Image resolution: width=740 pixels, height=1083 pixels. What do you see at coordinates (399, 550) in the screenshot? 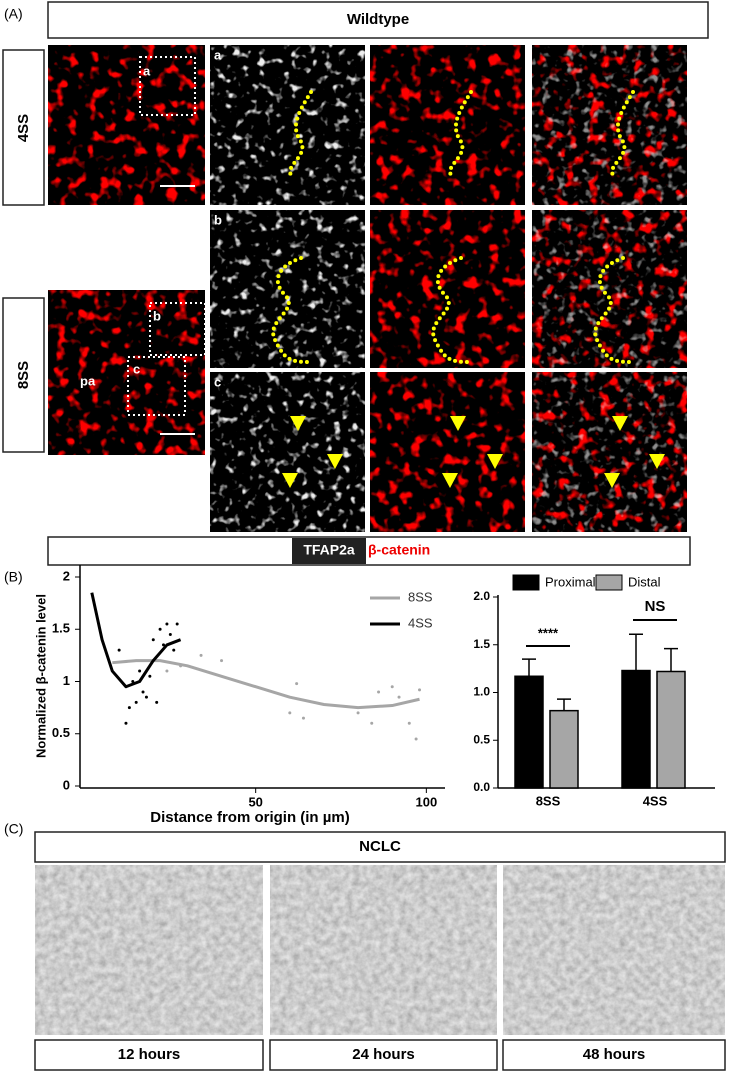
I see `stain-label: β-catenin` at bounding box center [399, 550].